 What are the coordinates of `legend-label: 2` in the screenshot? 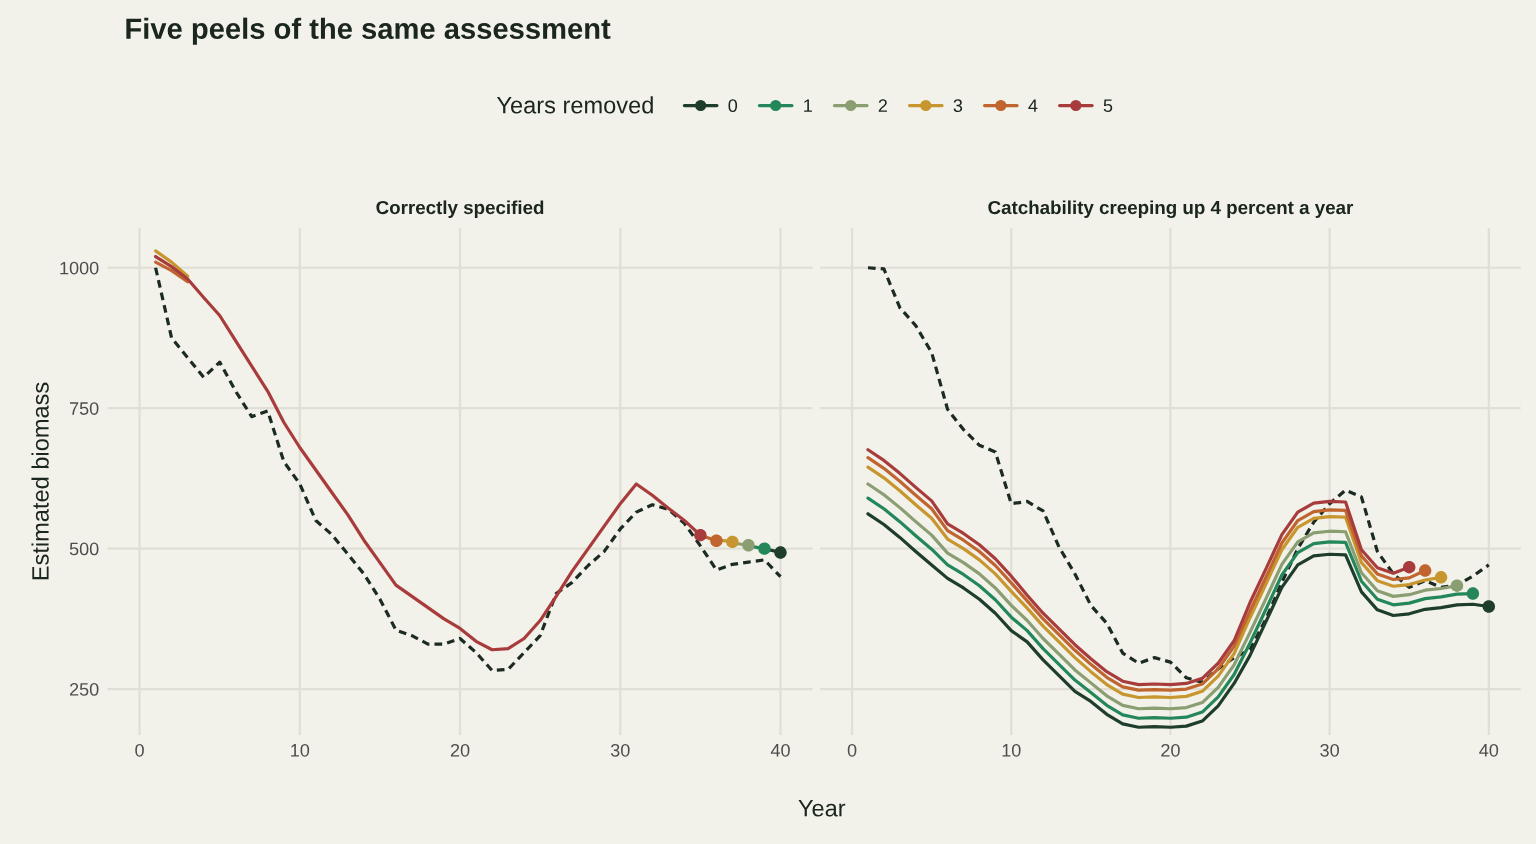 It's located at (882, 105).